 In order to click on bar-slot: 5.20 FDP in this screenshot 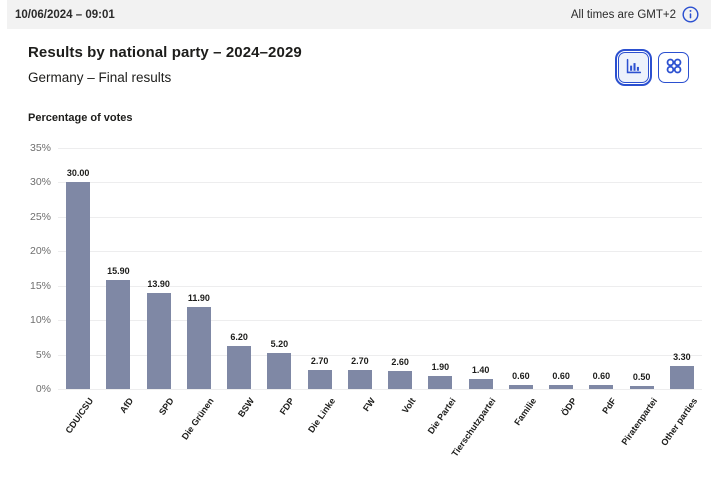, I will do `click(279, 282)`.